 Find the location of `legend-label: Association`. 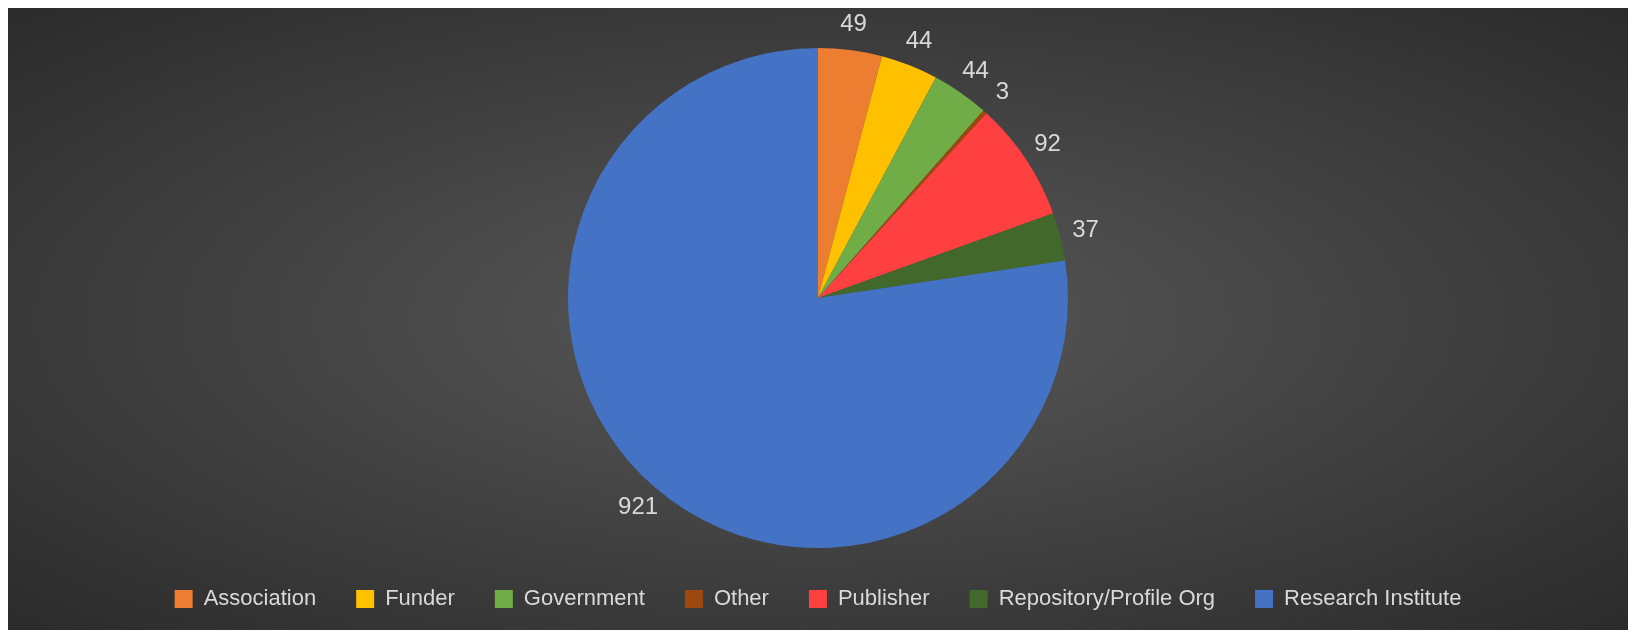

legend-label: Association is located at coordinates (260, 598).